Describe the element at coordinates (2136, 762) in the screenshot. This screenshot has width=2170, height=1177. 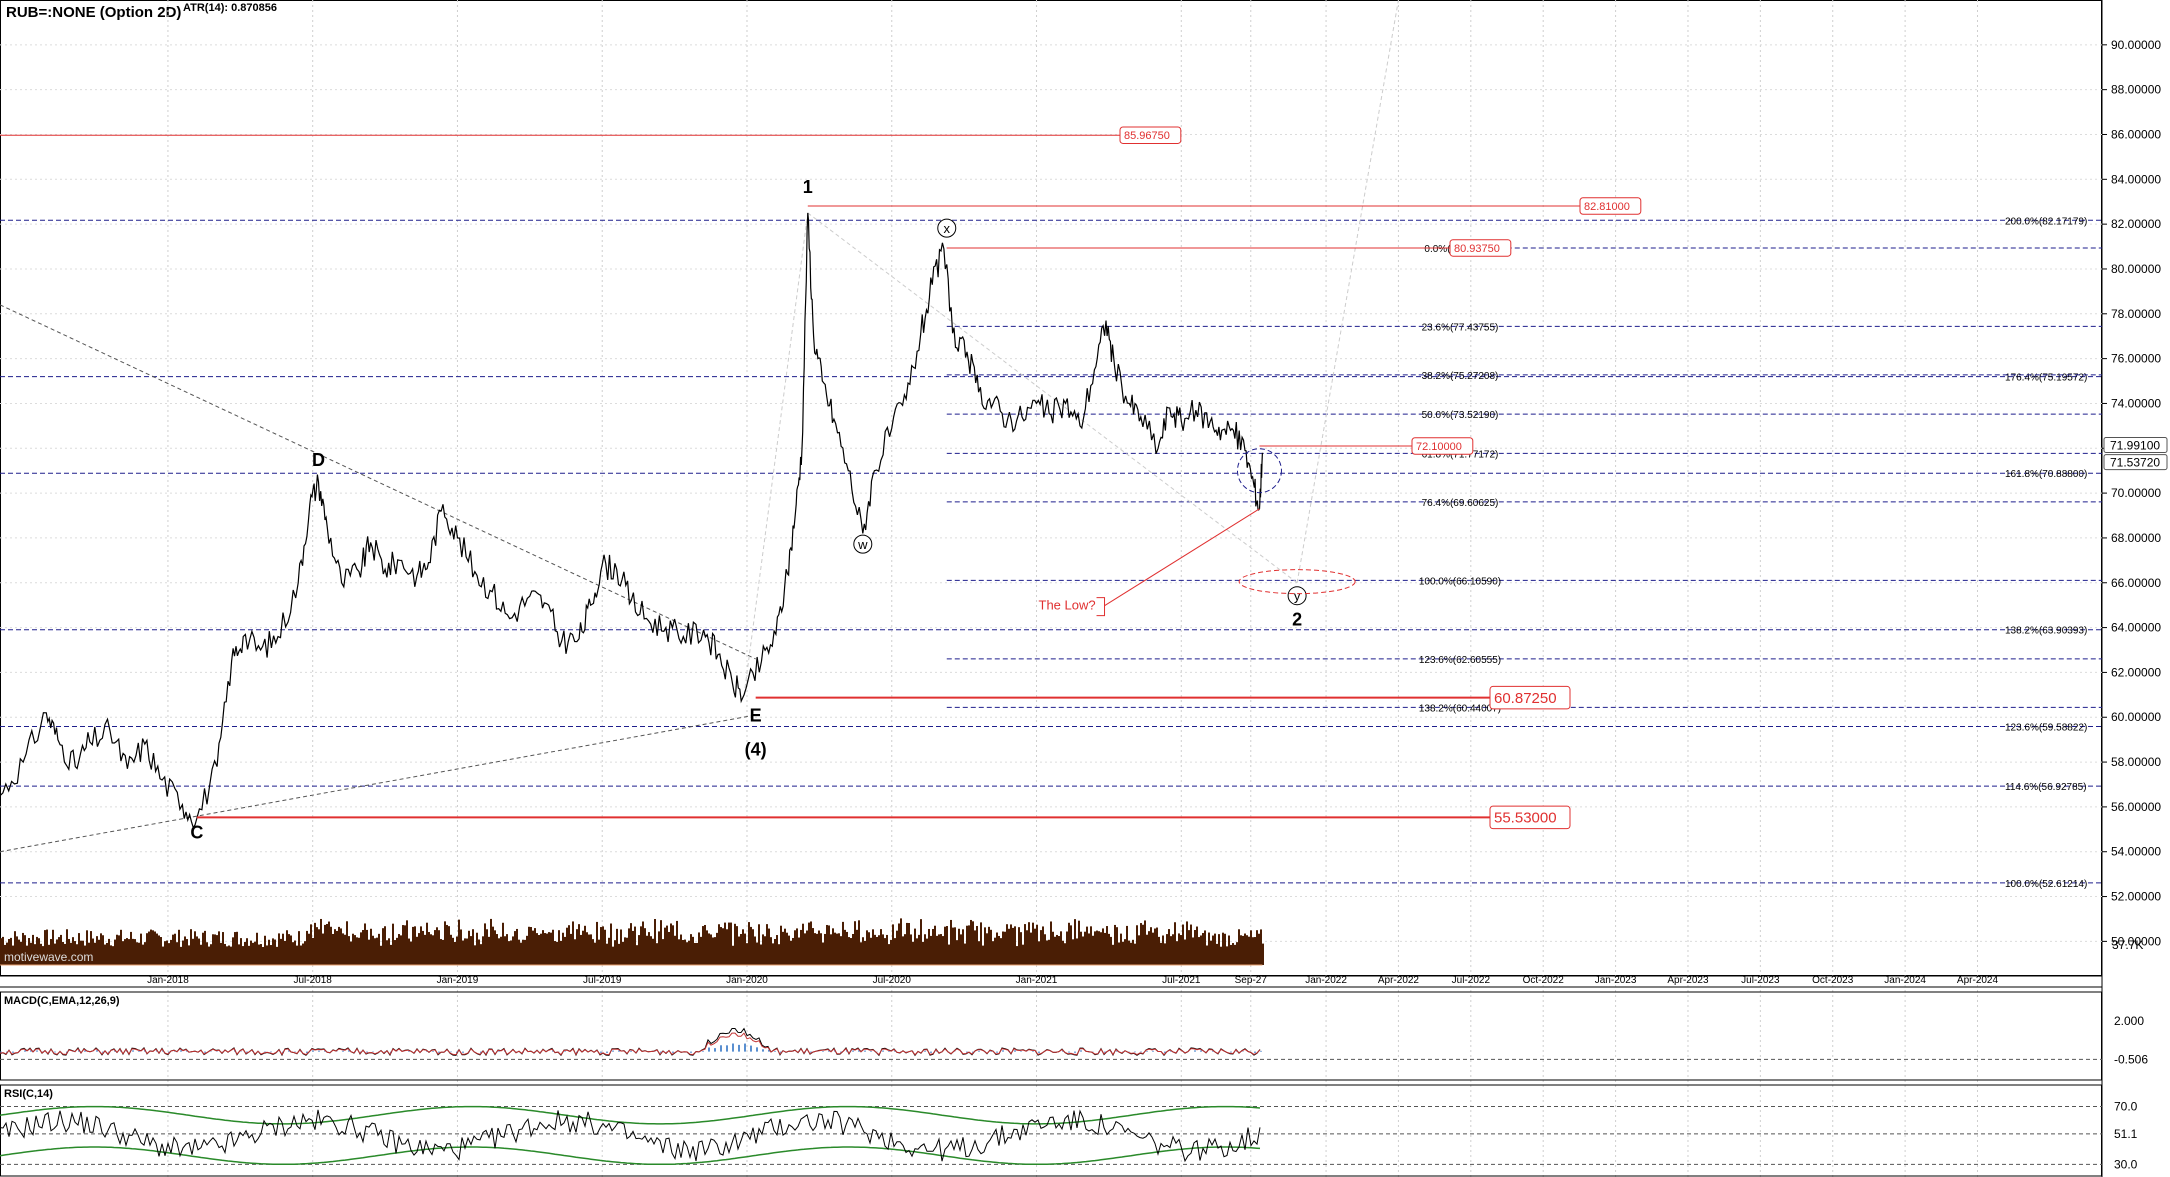
I see `y-tick-label: 58.00000` at that location.